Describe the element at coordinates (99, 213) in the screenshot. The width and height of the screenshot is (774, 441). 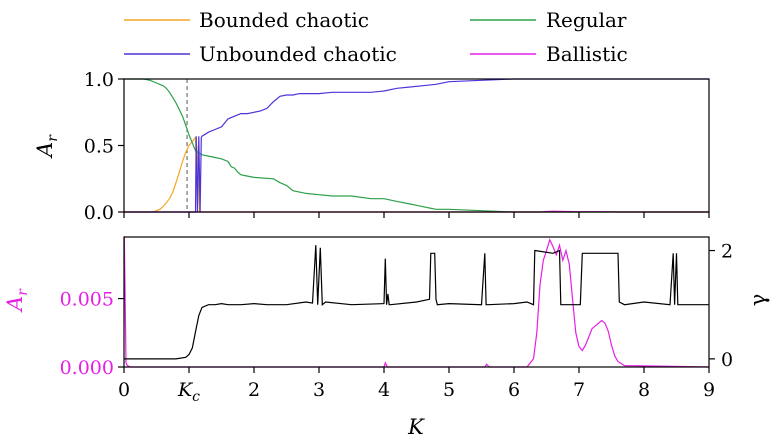
I see `top-y-tick-label: 0.0` at that location.